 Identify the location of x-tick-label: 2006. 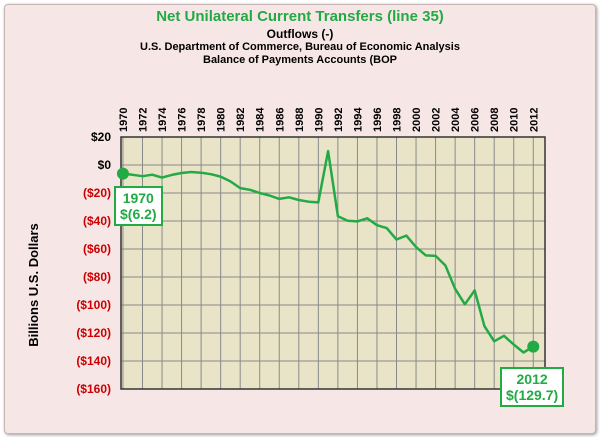
(476, 120).